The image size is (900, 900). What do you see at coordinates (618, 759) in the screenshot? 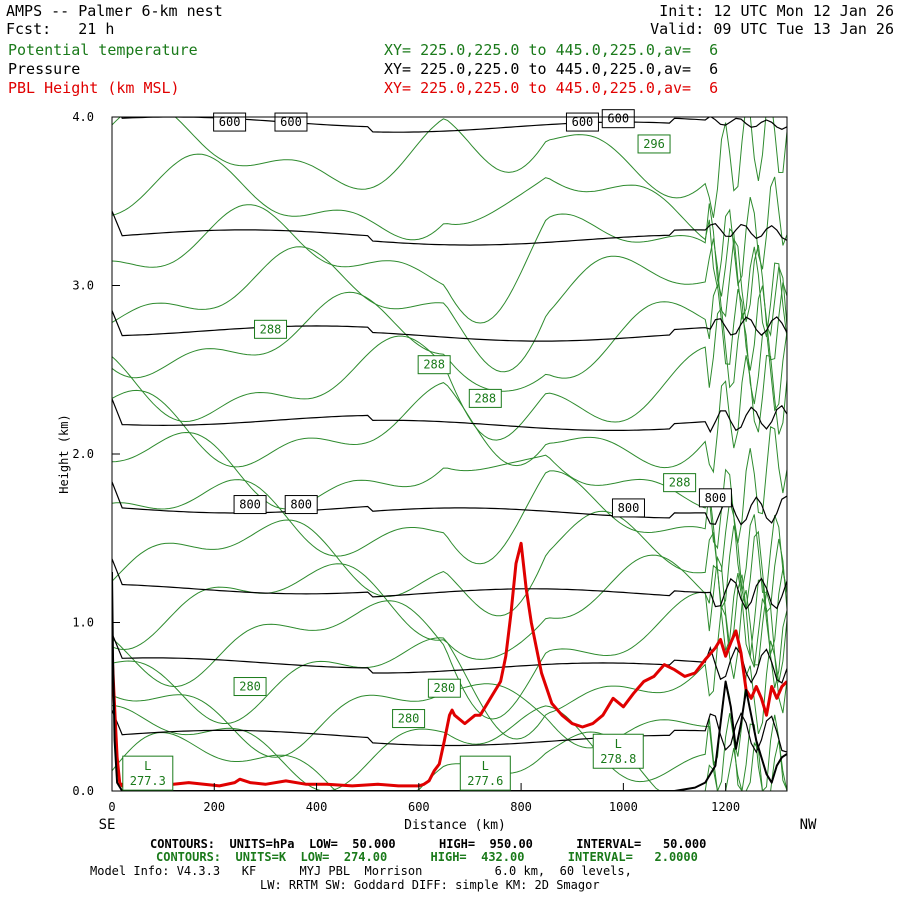
I see `theta-minimum-value: 278.8` at bounding box center [618, 759].